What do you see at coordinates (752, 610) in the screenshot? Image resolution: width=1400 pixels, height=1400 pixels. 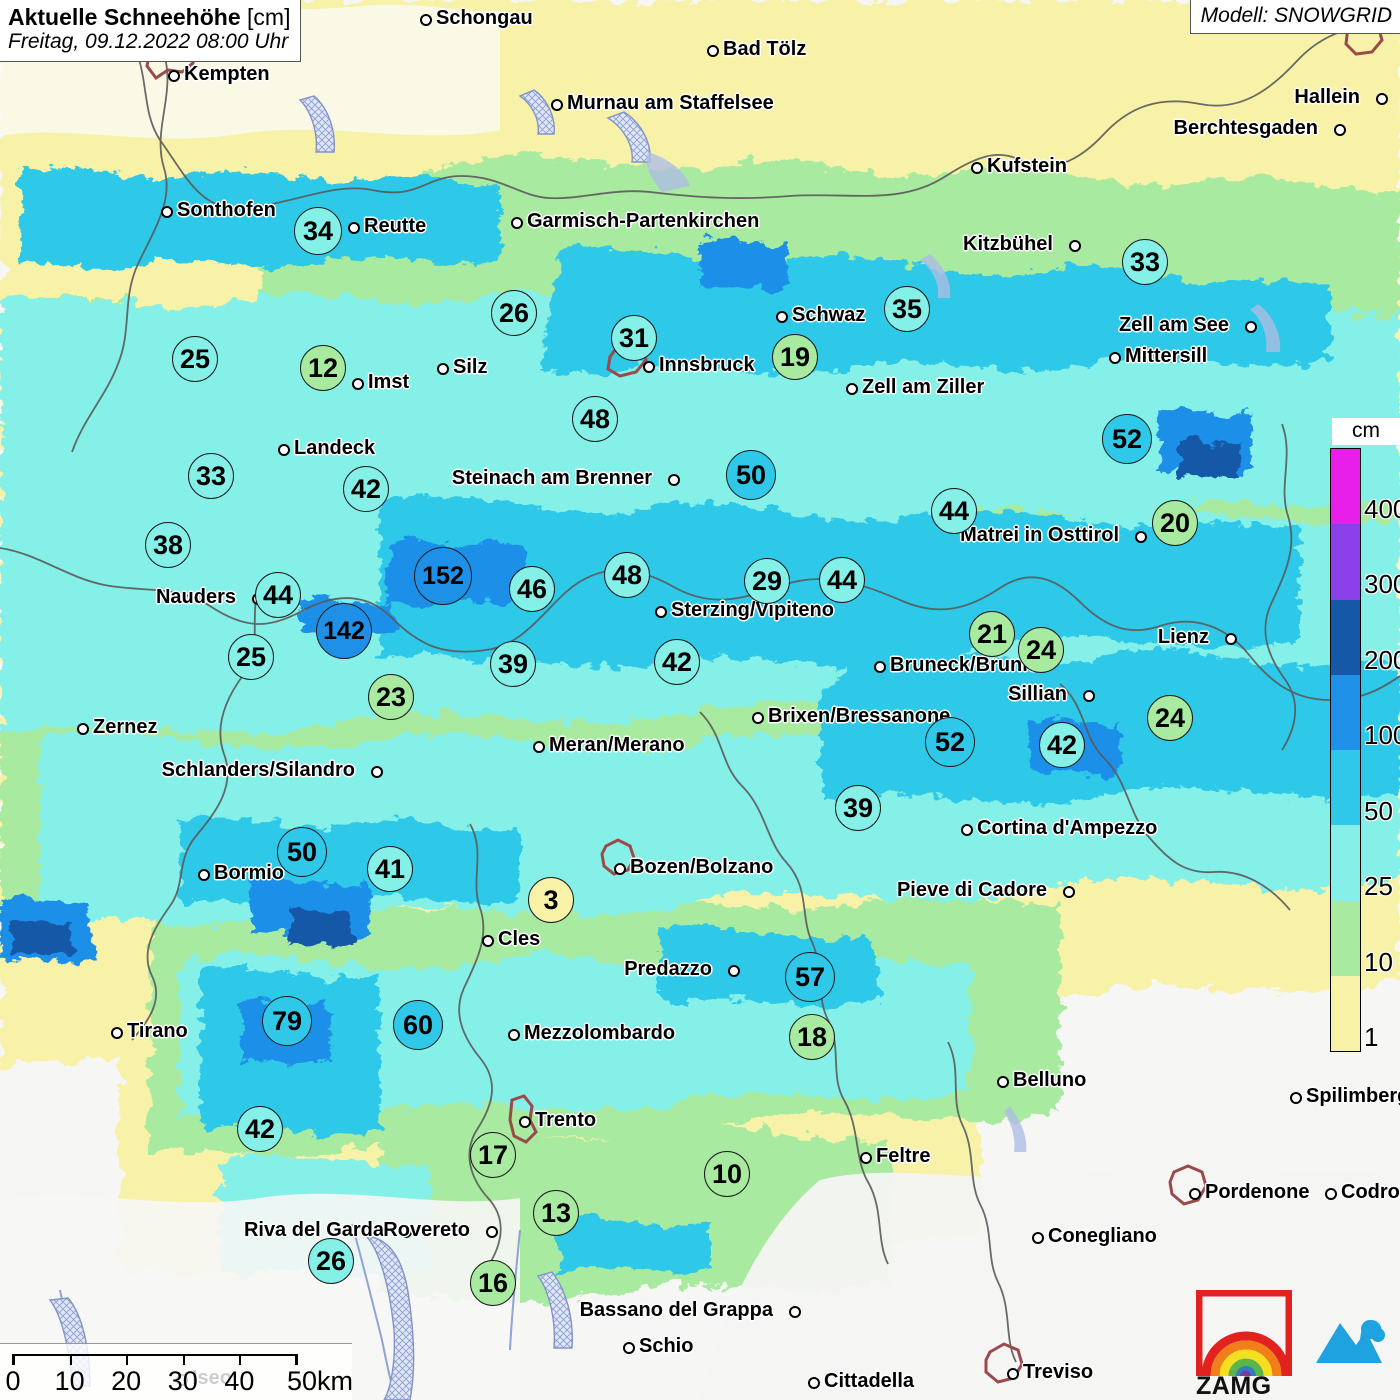 I see `city-label: Sterzing/Vipiteno` at bounding box center [752, 610].